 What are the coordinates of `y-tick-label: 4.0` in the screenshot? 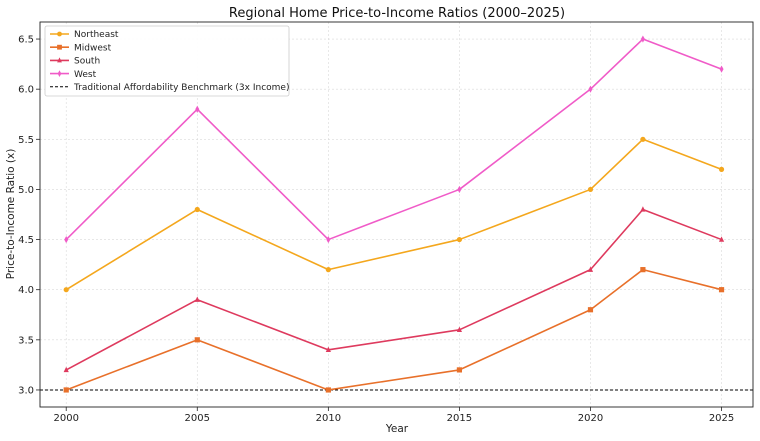 It's located at (26, 290).